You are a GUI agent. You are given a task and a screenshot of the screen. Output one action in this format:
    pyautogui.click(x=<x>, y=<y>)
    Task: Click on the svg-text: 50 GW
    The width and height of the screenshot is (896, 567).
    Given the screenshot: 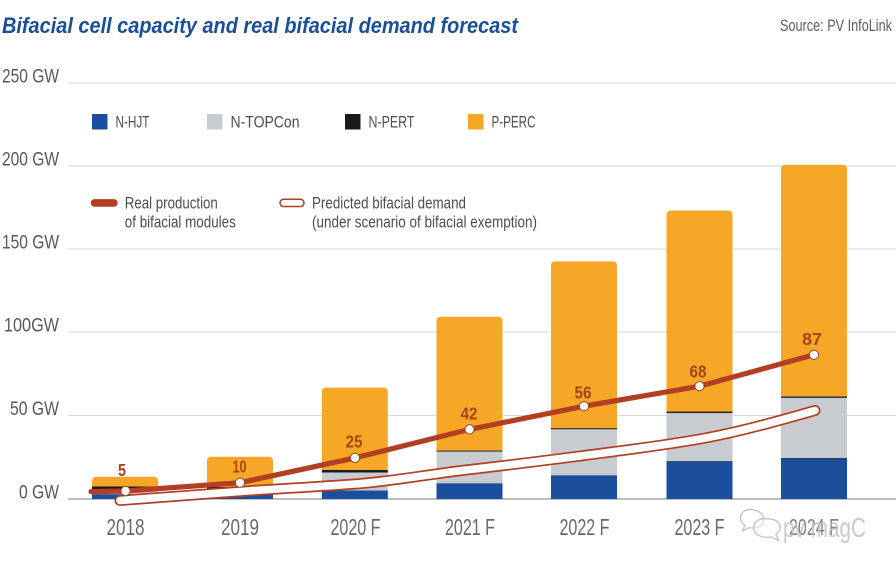 What is the action you would take?
    pyautogui.click(x=34, y=409)
    